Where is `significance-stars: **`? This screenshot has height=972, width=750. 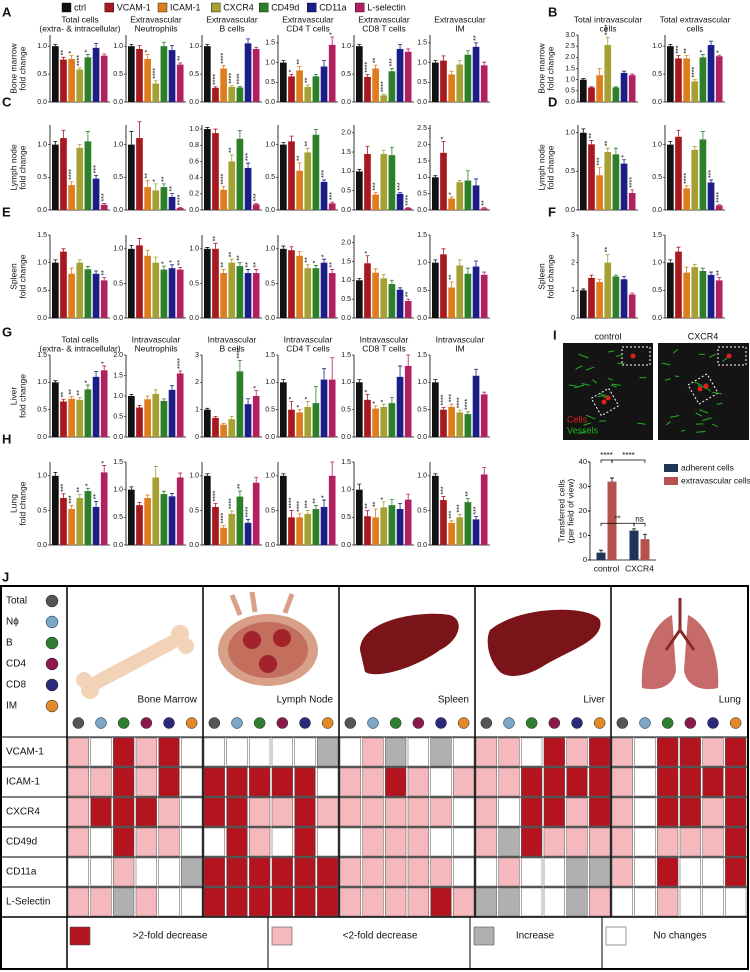
significance-stars: ** is located at coordinates (164, 179).